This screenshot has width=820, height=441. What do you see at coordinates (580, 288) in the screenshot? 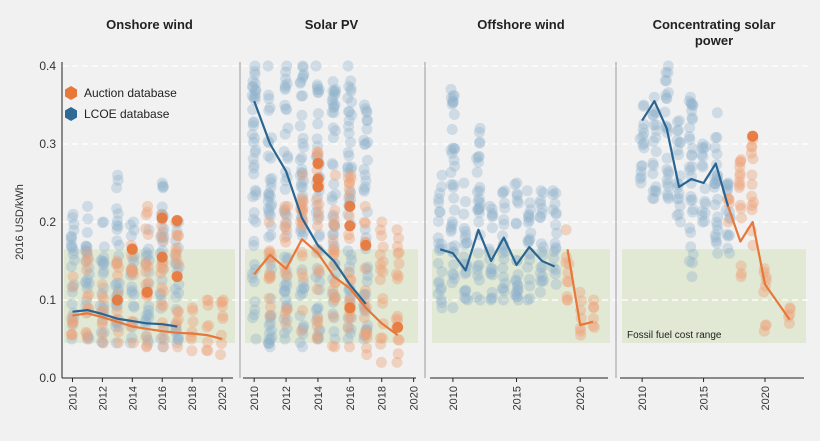
I see `auction-line` at bounding box center [580, 288].